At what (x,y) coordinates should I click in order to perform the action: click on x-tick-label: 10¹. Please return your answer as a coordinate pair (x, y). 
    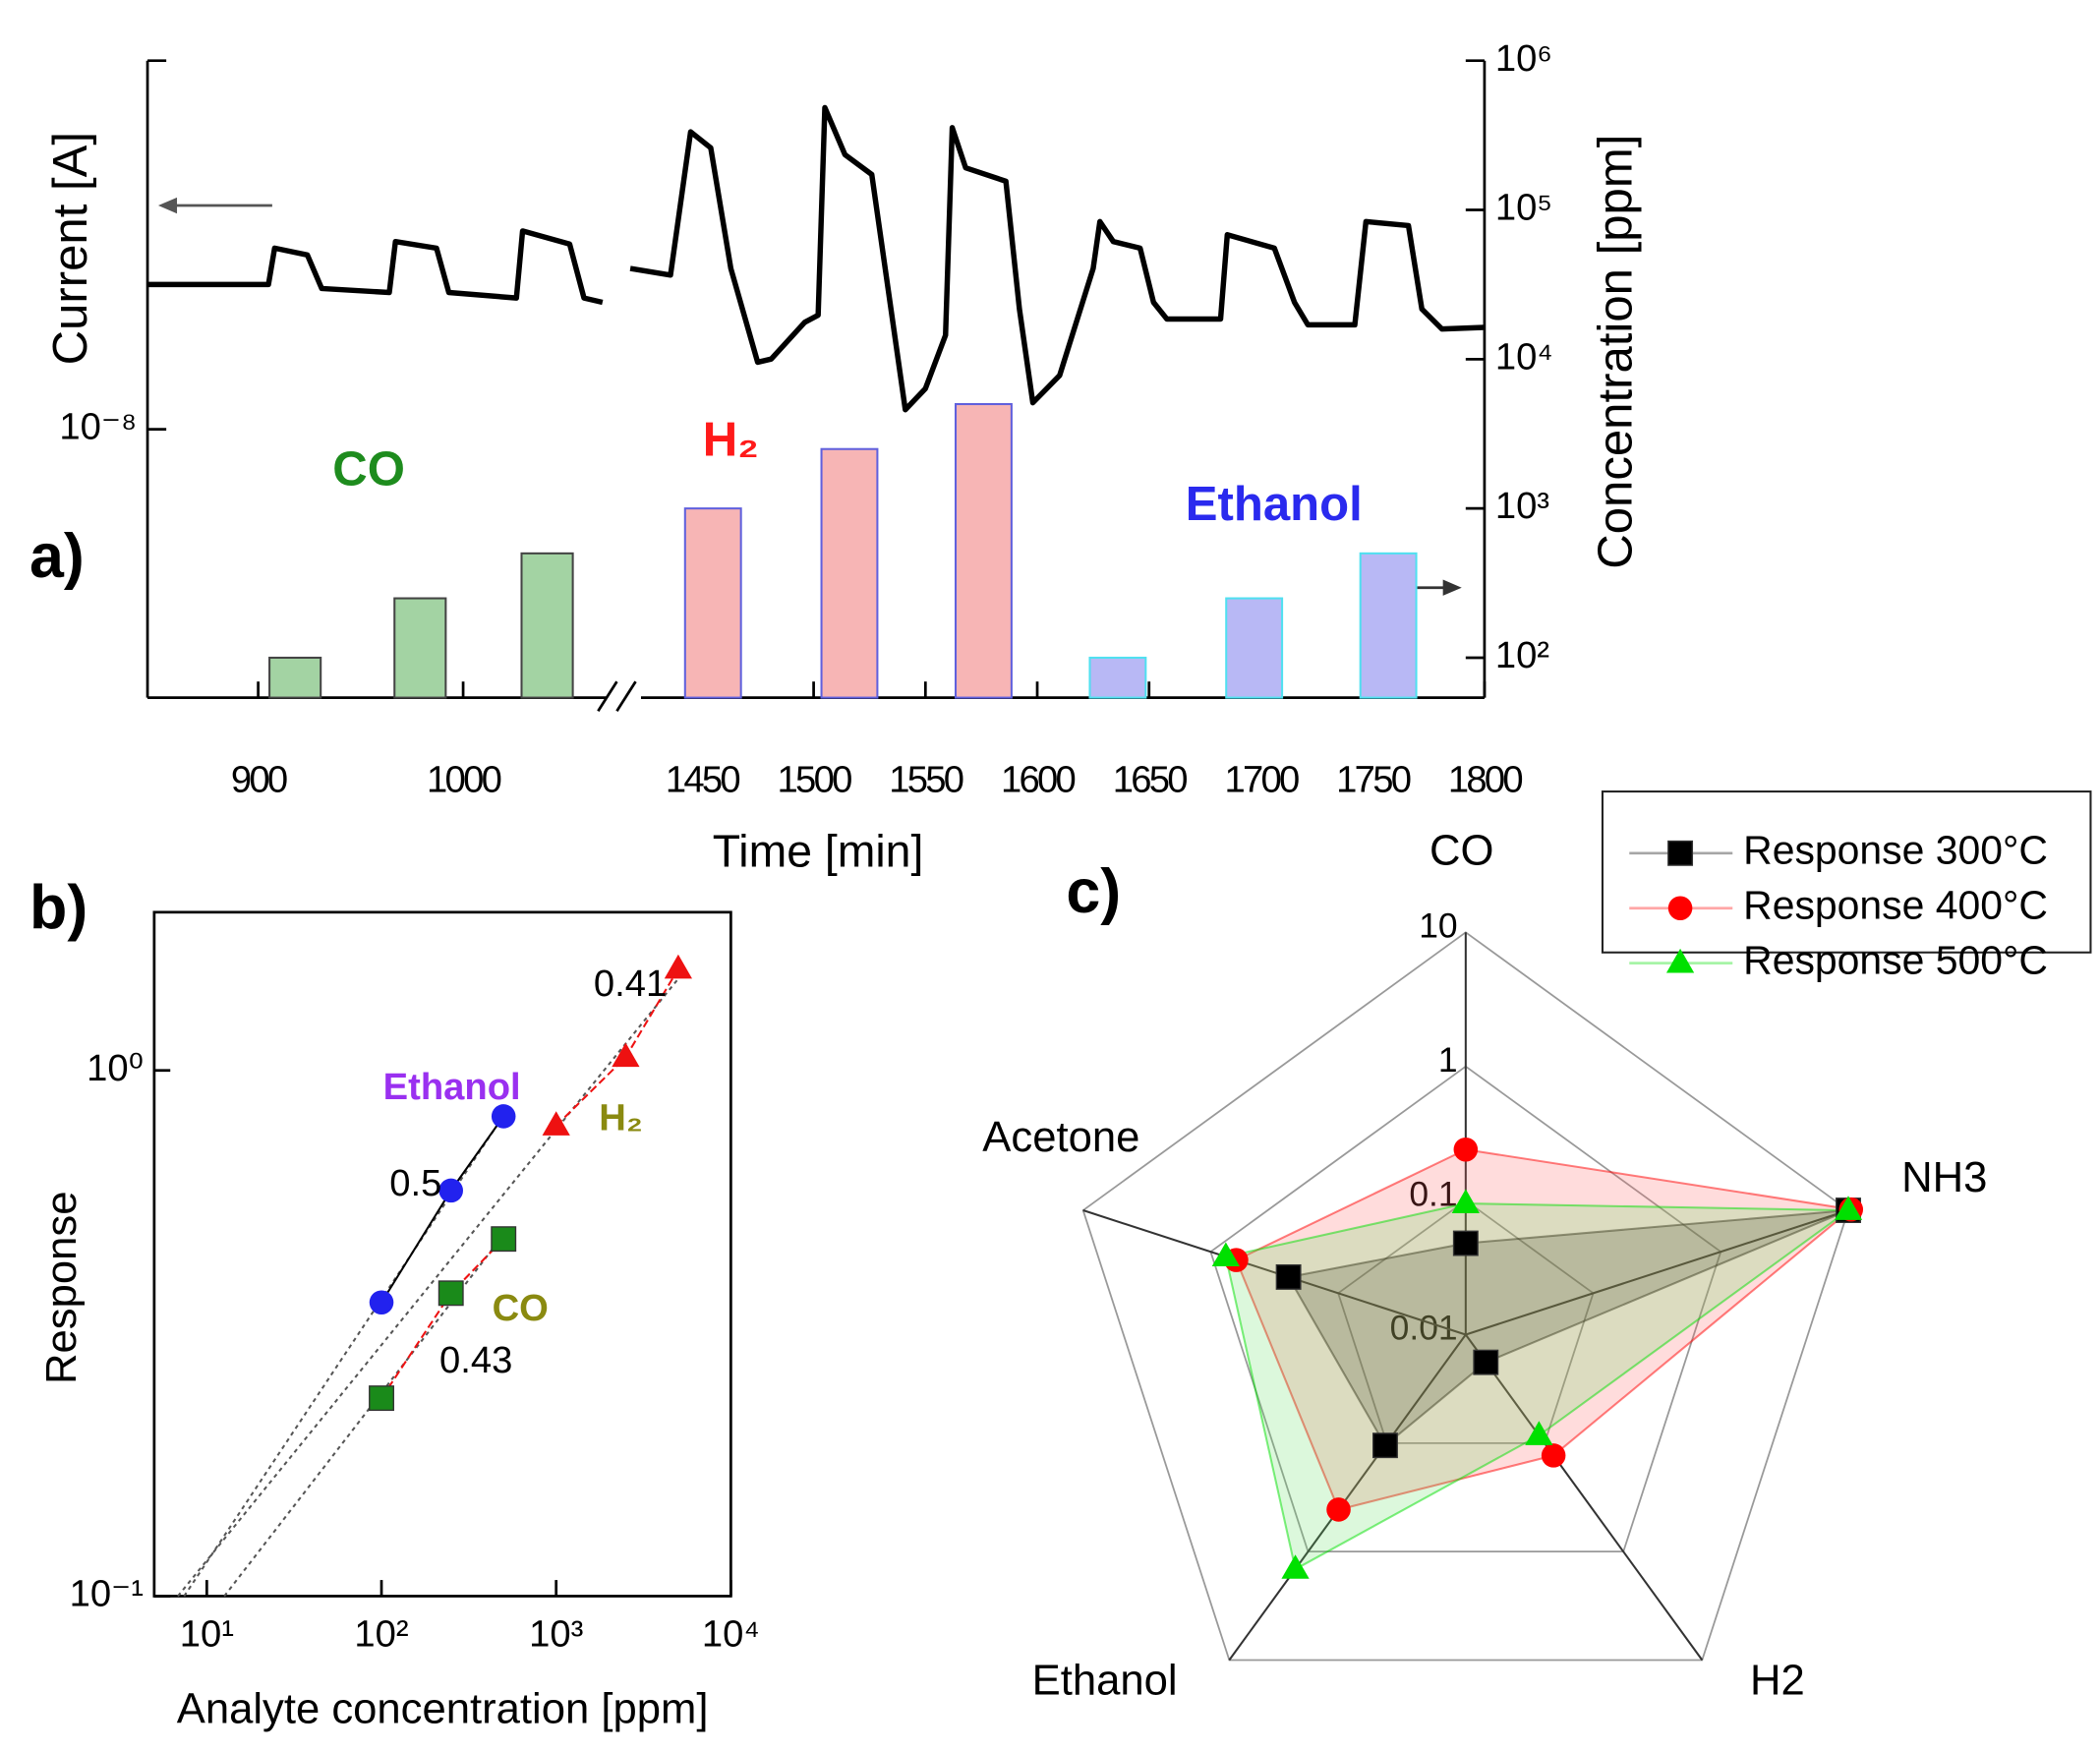
    Looking at the image, I should click on (207, 1633).